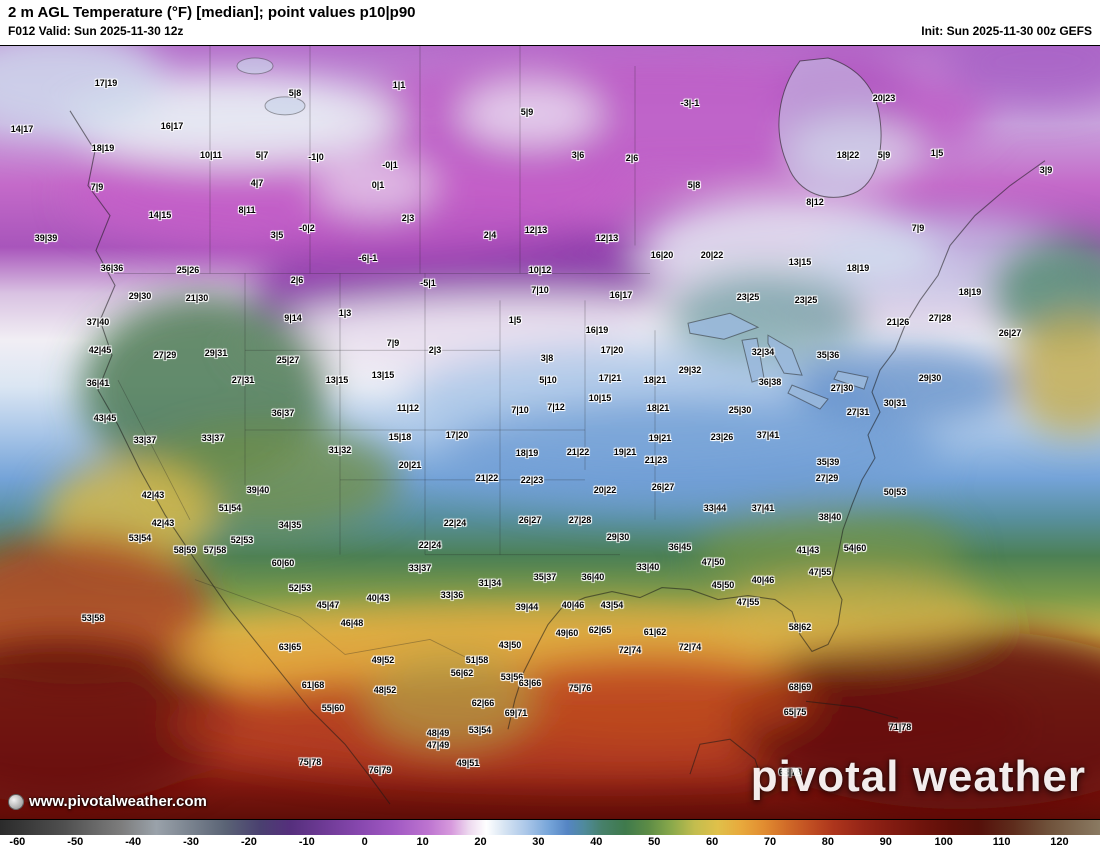  I want to click on colorbar-tick-label: -60, so click(17, 842).